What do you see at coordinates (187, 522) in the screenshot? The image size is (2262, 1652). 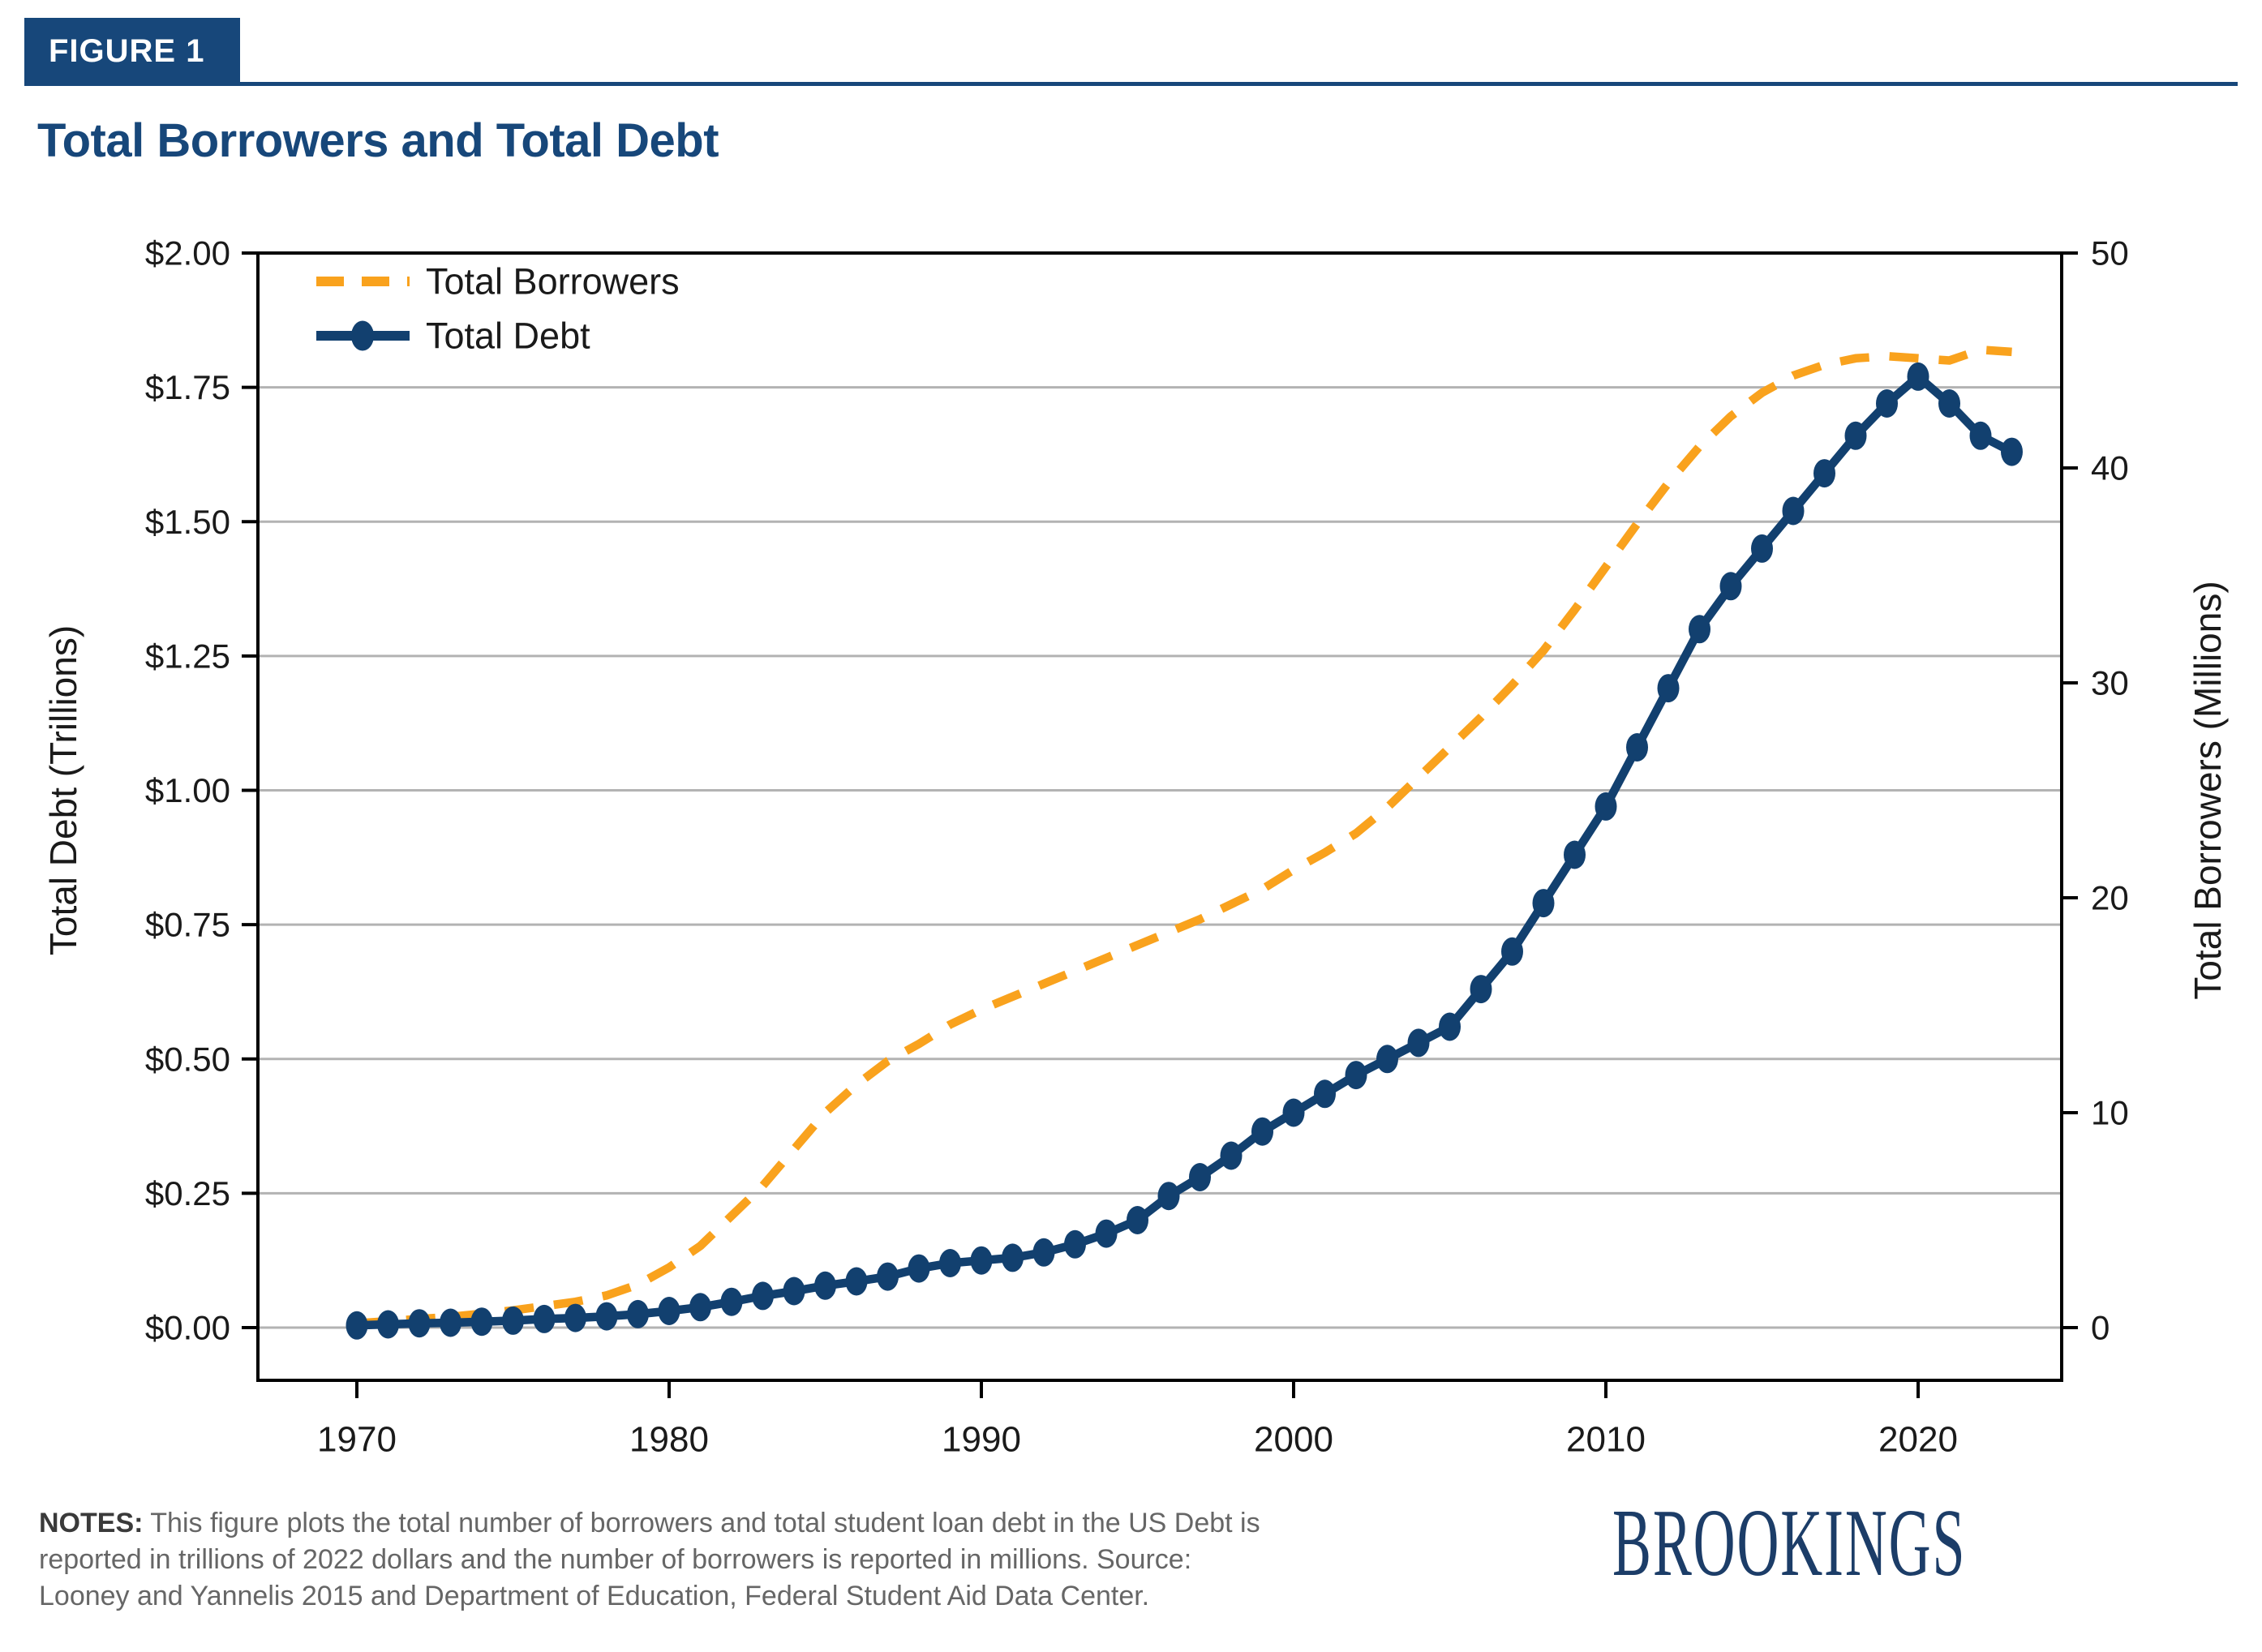 I see `left-tick-label: $1.50` at bounding box center [187, 522].